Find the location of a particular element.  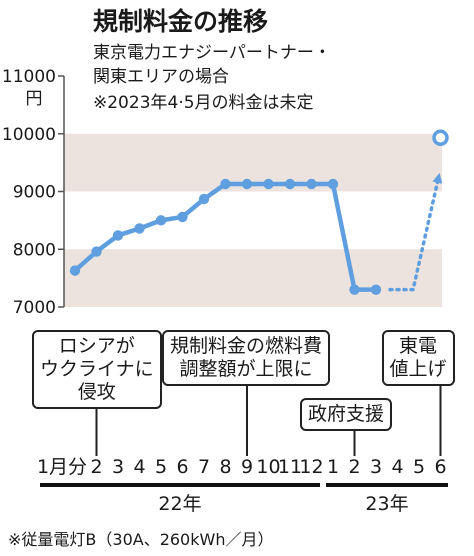

x-tick-label-15: 4 is located at coordinates (397, 467).